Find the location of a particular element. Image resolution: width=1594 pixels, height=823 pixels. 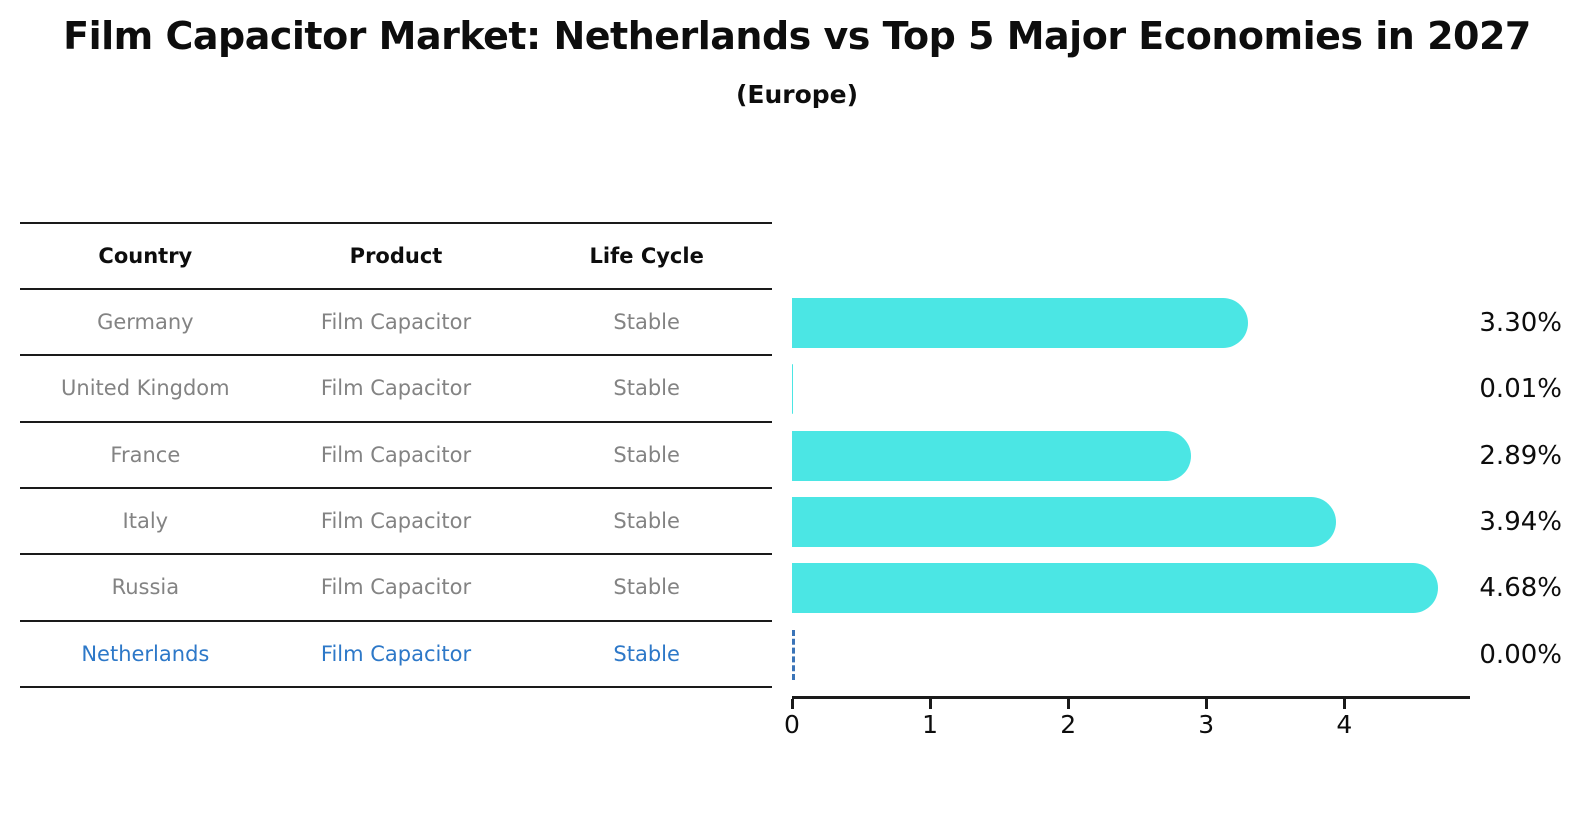

header-life-cycle: Life Cycle is located at coordinates (646, 256).